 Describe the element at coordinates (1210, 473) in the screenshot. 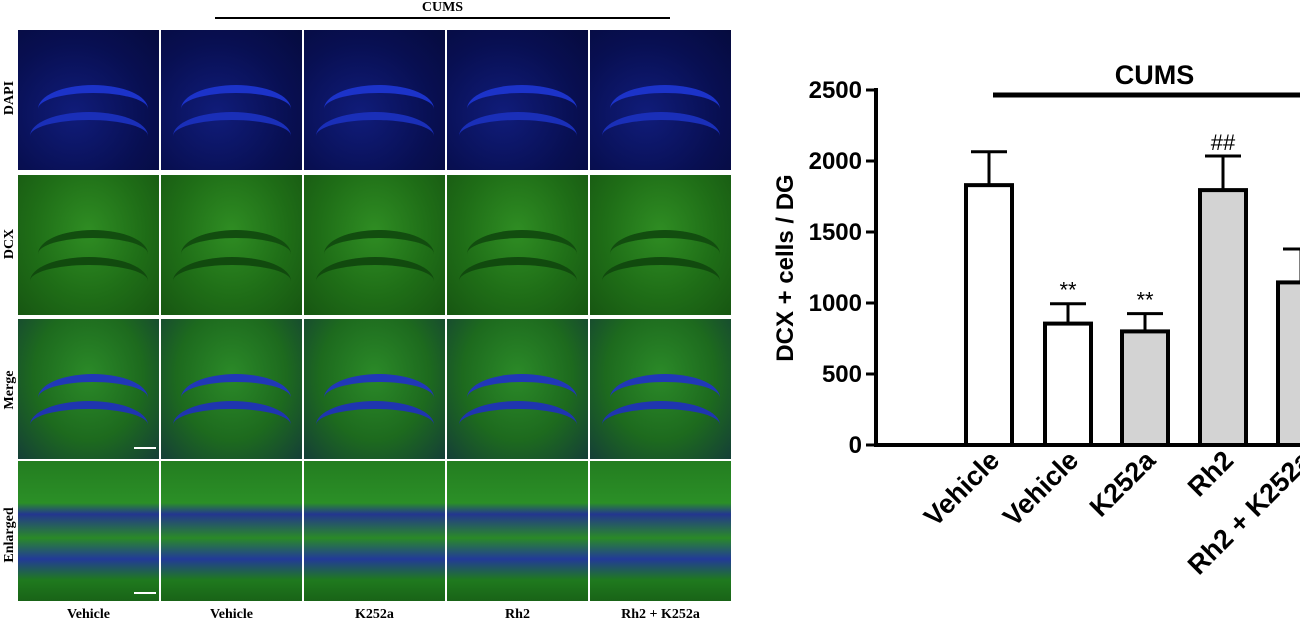

I see `x-category-label-4: Rh2` at that location.